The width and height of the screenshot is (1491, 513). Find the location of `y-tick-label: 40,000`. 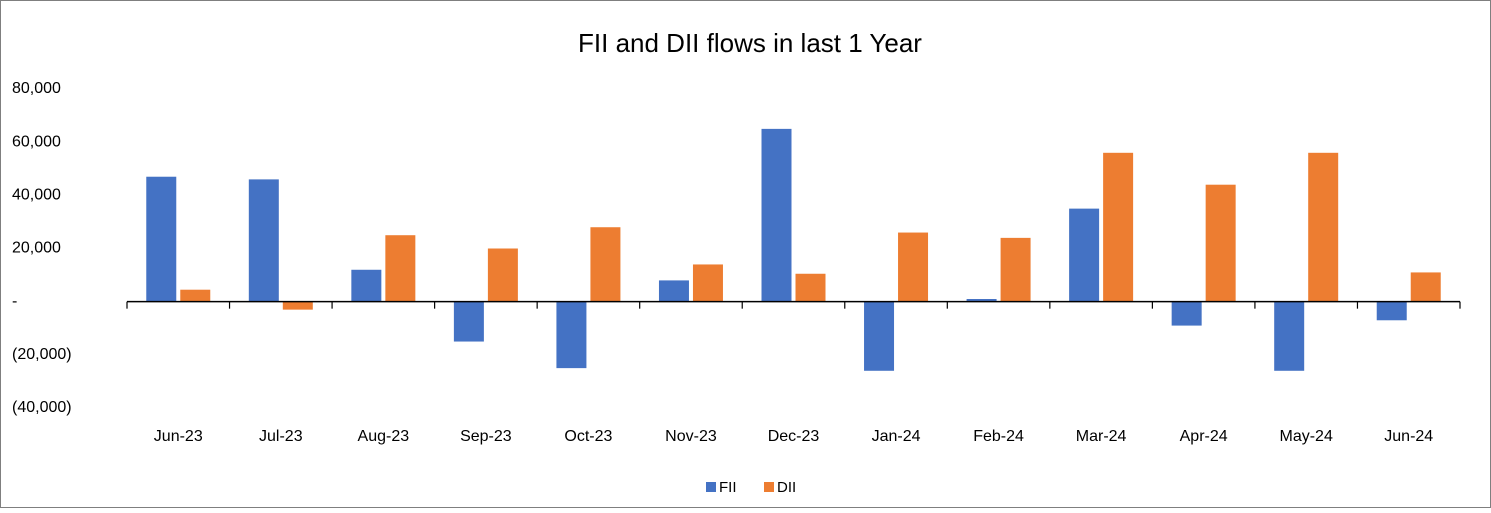

y-tick-label: 40,000 is located at coordinates (36, 195).